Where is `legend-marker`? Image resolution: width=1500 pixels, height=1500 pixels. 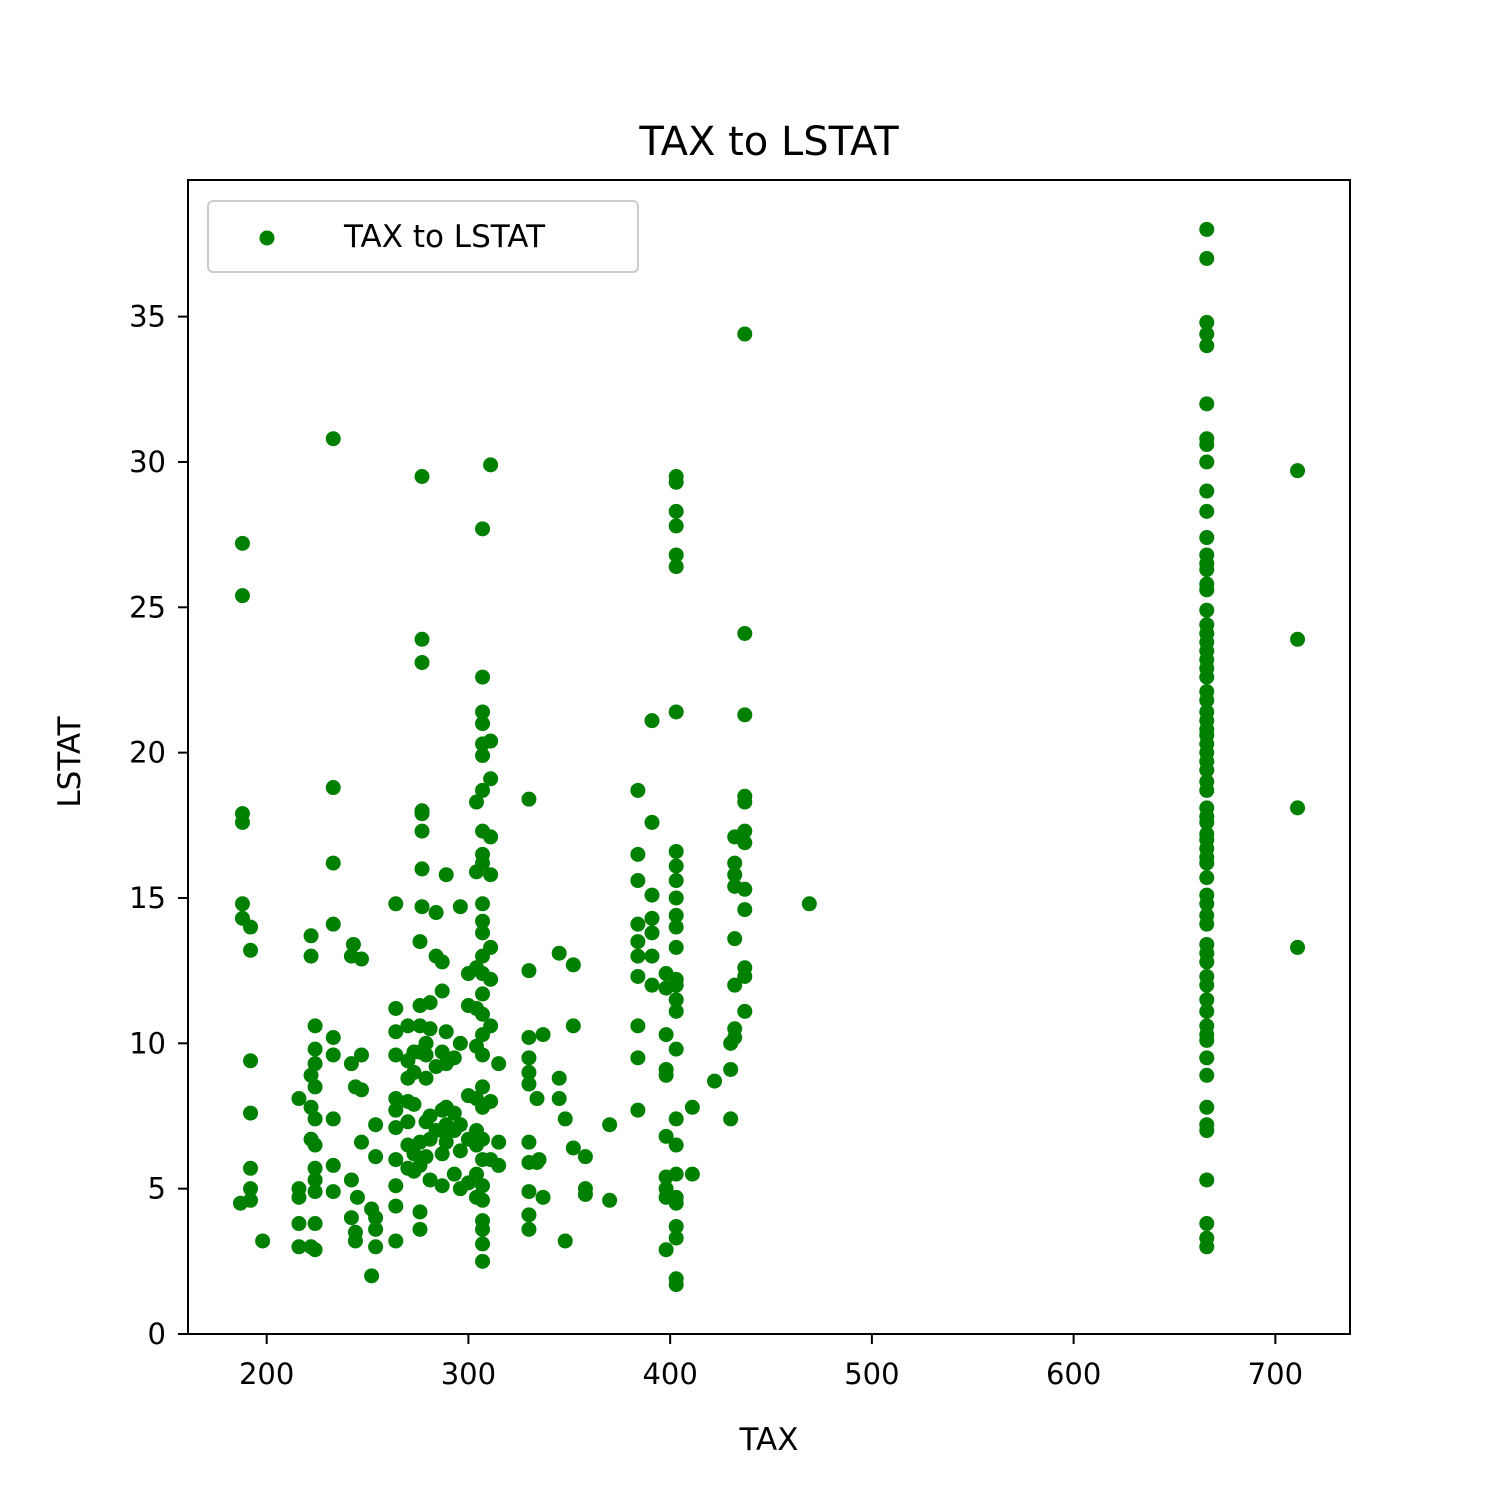
legend-marker is located at coordinates (267, 238).